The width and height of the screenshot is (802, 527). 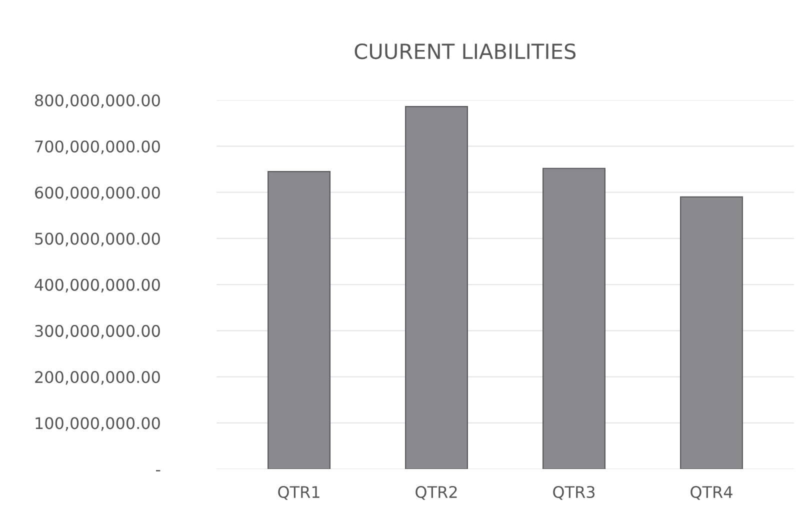 I want to click on x-tick-label: QTR3, so click(x=574, y=493).